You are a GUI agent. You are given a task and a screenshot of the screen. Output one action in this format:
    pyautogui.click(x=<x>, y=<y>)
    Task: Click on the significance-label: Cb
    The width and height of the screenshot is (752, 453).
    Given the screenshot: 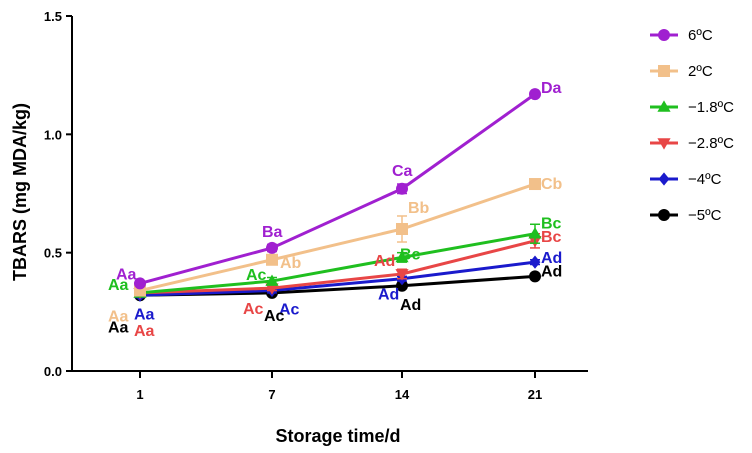 What is the action you would take?
    pyautogui.click(x=552, y=184)
    